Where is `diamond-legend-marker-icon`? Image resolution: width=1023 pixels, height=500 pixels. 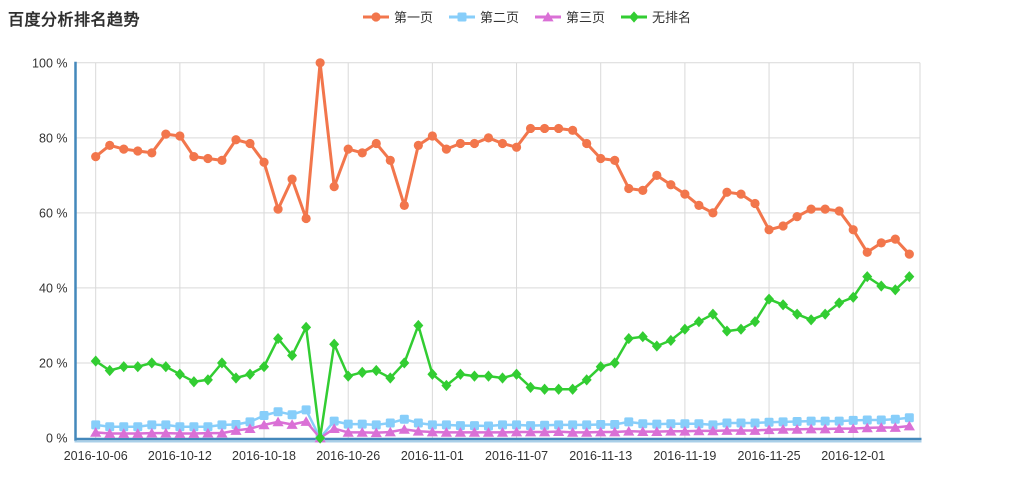 diamond-legend-marker-icon is located at coordinates (634, 16).